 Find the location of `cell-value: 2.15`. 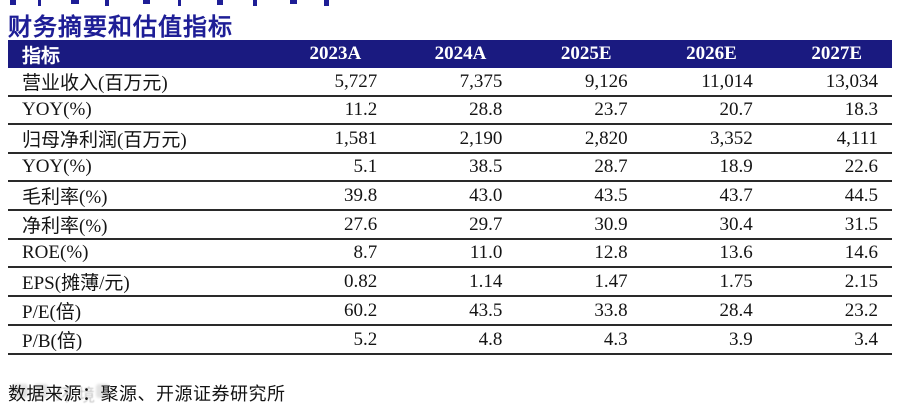

cell-value: 2.15 is located at coordinates (829, 282).